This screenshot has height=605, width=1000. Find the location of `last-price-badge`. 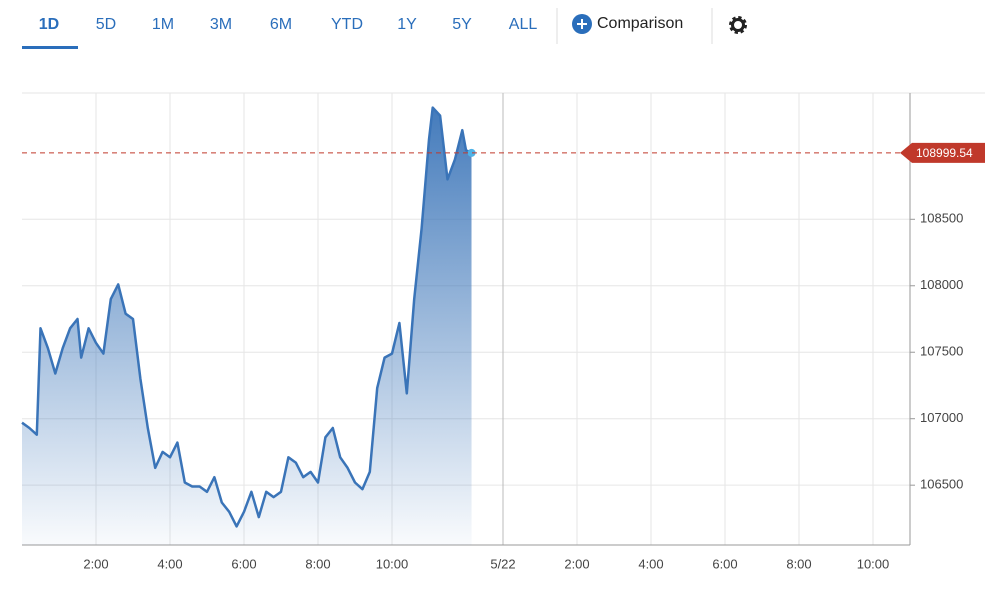

last-price-badge is located at coordinates (942, 152).